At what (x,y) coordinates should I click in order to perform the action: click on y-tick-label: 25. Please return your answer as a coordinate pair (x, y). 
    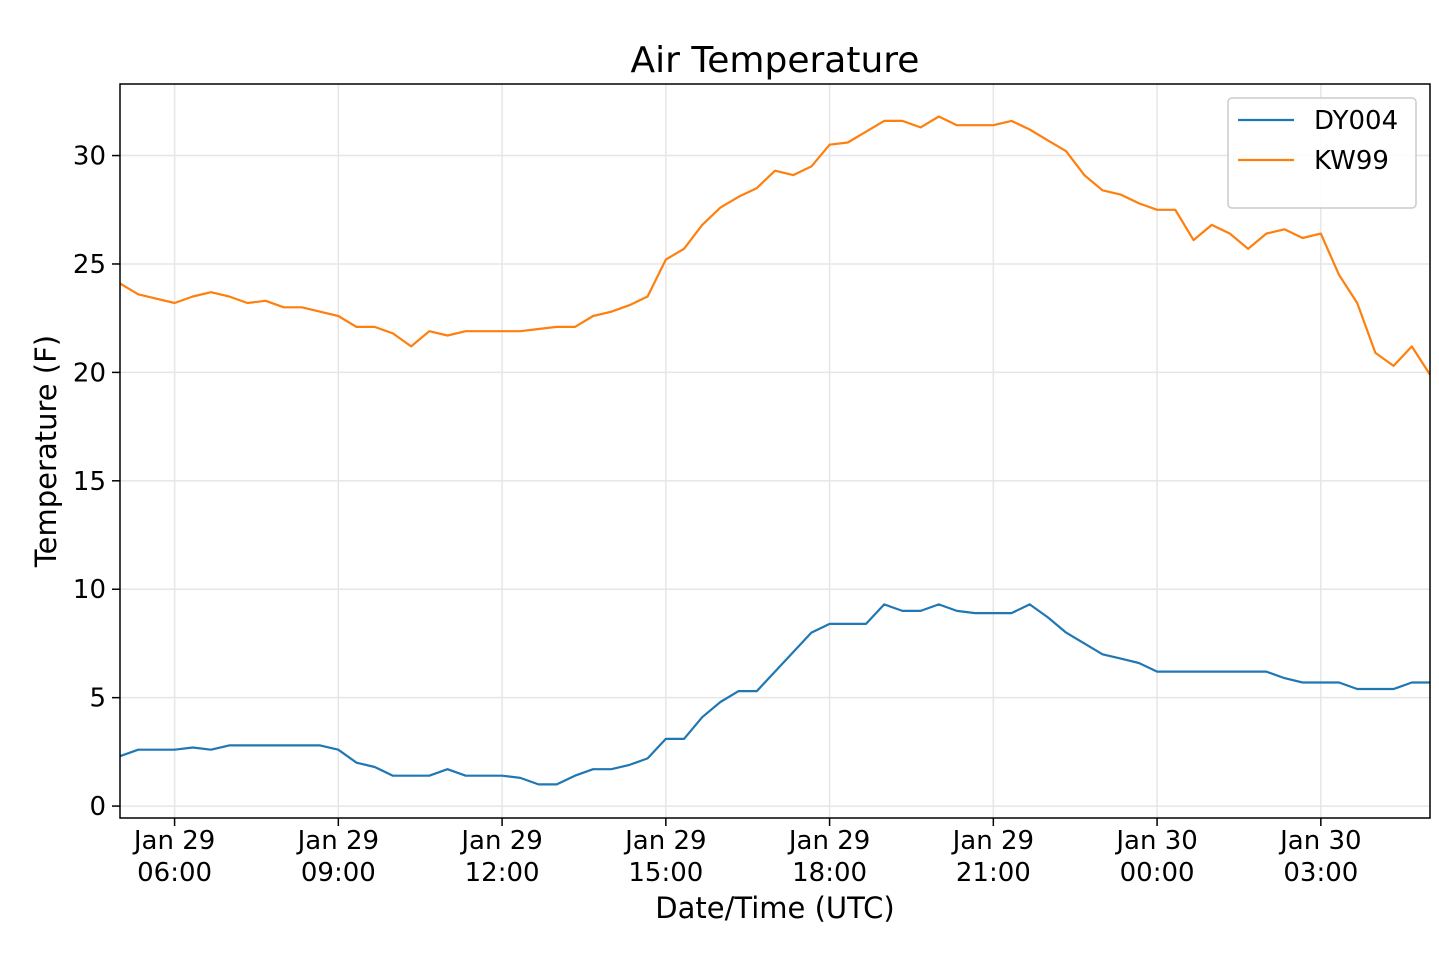
    Looking at the image, I should click on (89, 265).